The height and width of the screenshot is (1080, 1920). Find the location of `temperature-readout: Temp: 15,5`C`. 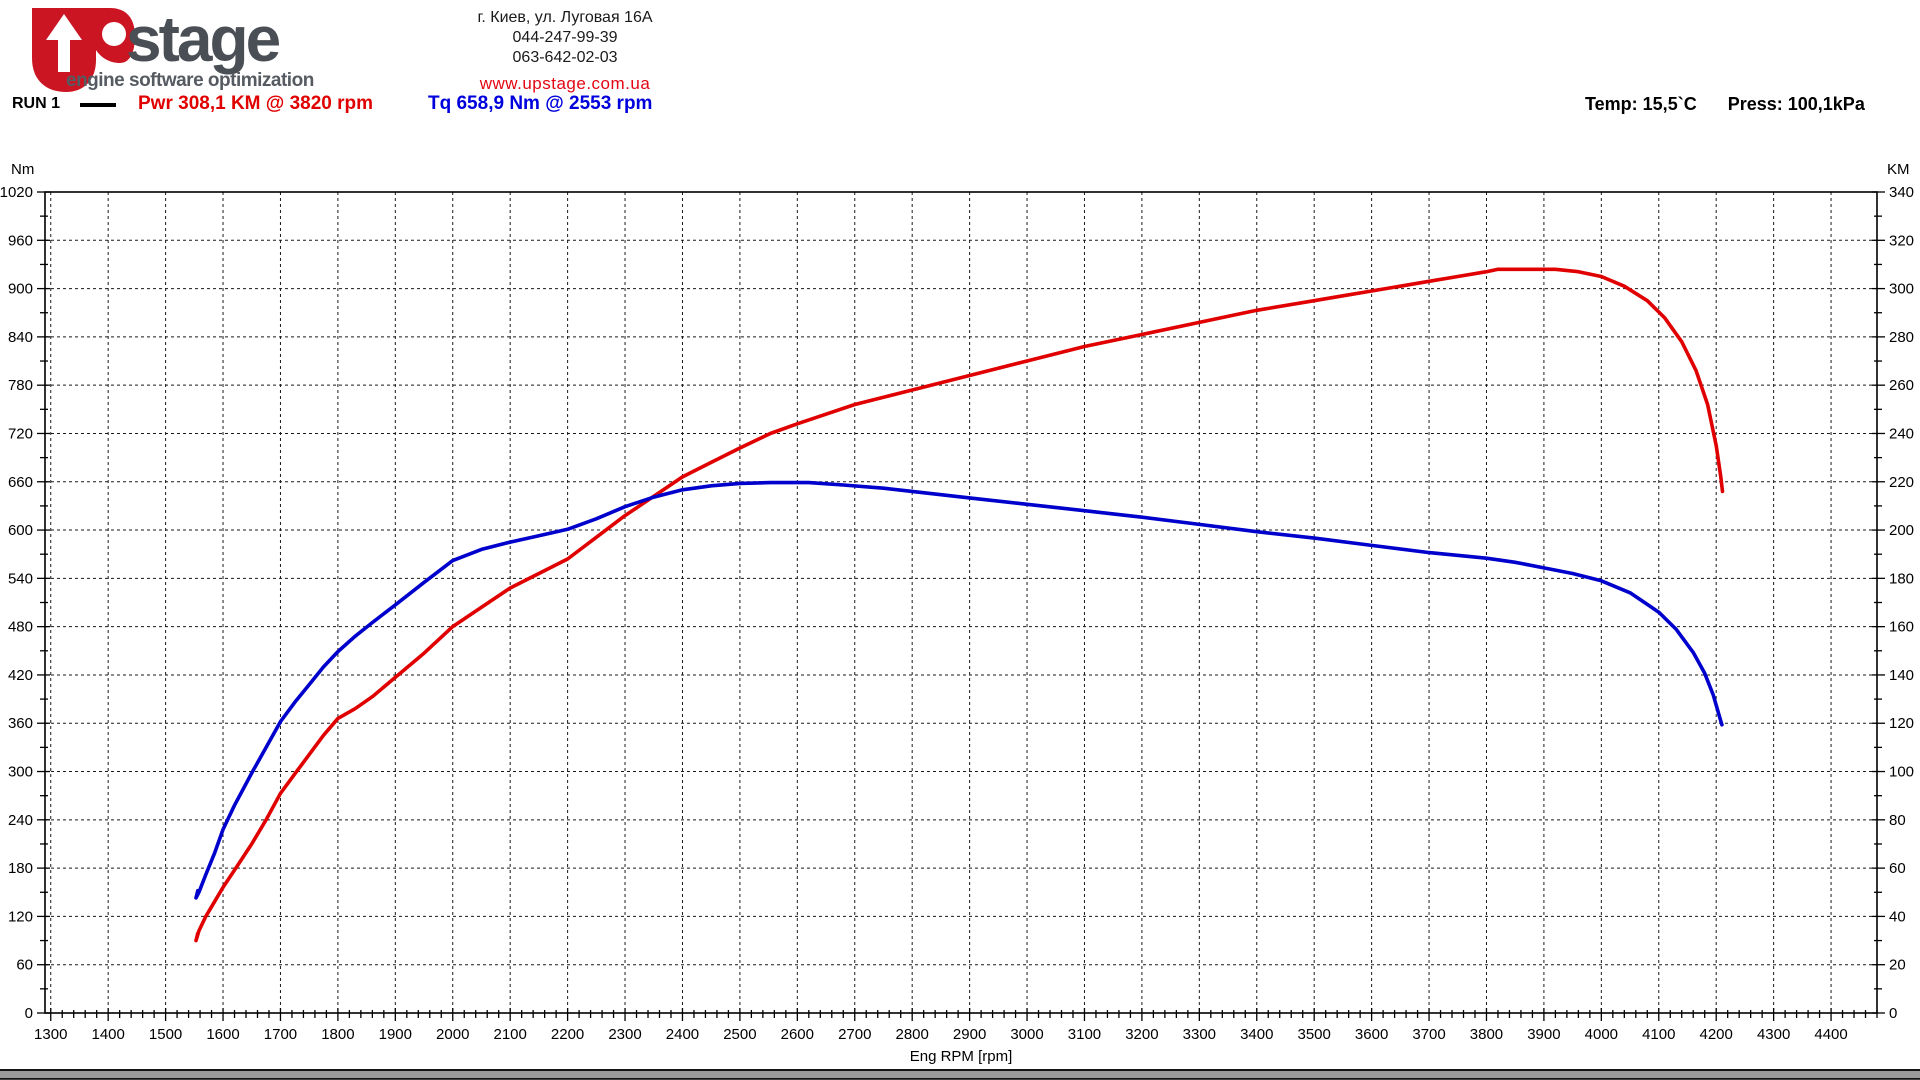

temperature-readout: Temp: 15,5`C is located at coordinates (1641, 104).